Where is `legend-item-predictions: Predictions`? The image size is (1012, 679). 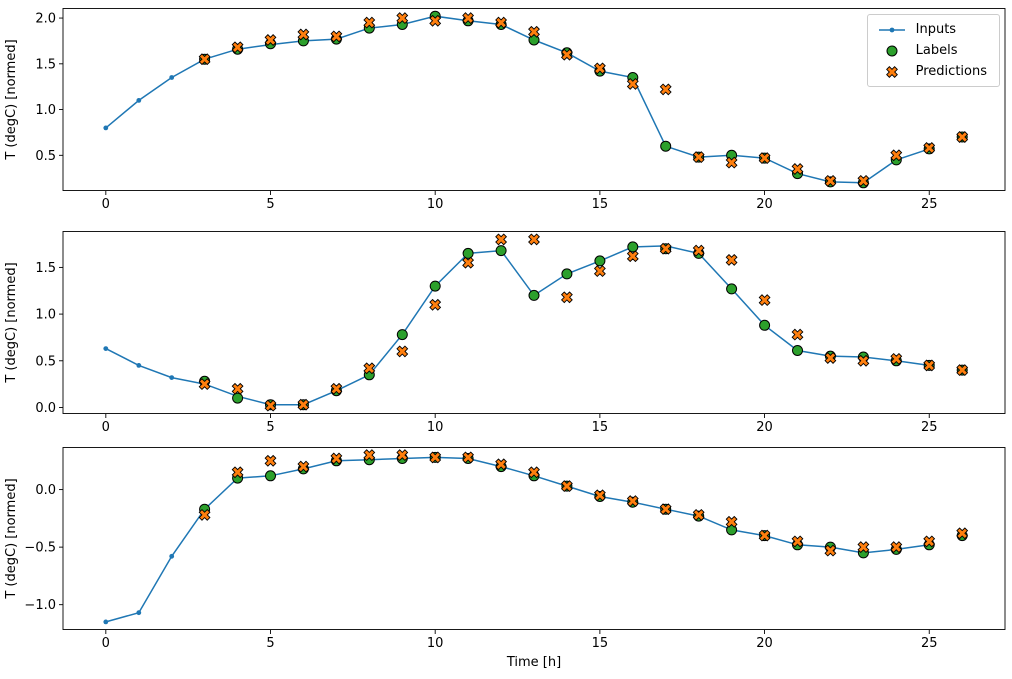
legend-item-predictions: Predictions is located at coordinates (932, 71).